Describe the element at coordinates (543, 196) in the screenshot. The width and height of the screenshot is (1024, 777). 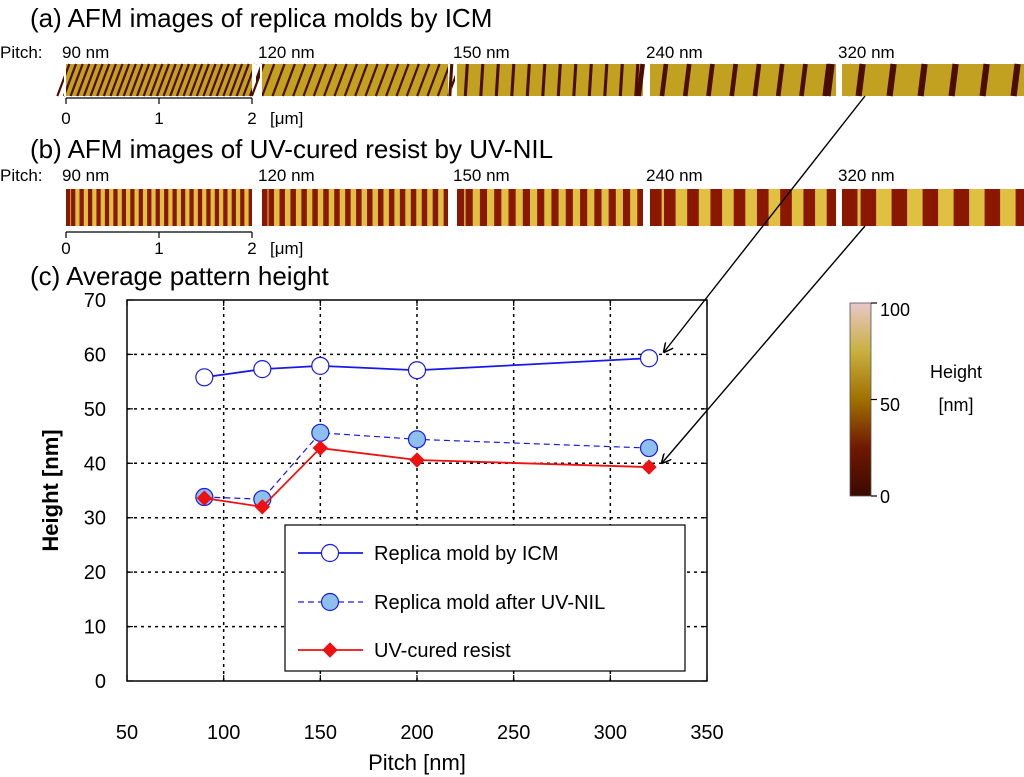
I see `panel-b-images: 90 nm 120 nm 150 nm 240 nm 320 nm` at that location.